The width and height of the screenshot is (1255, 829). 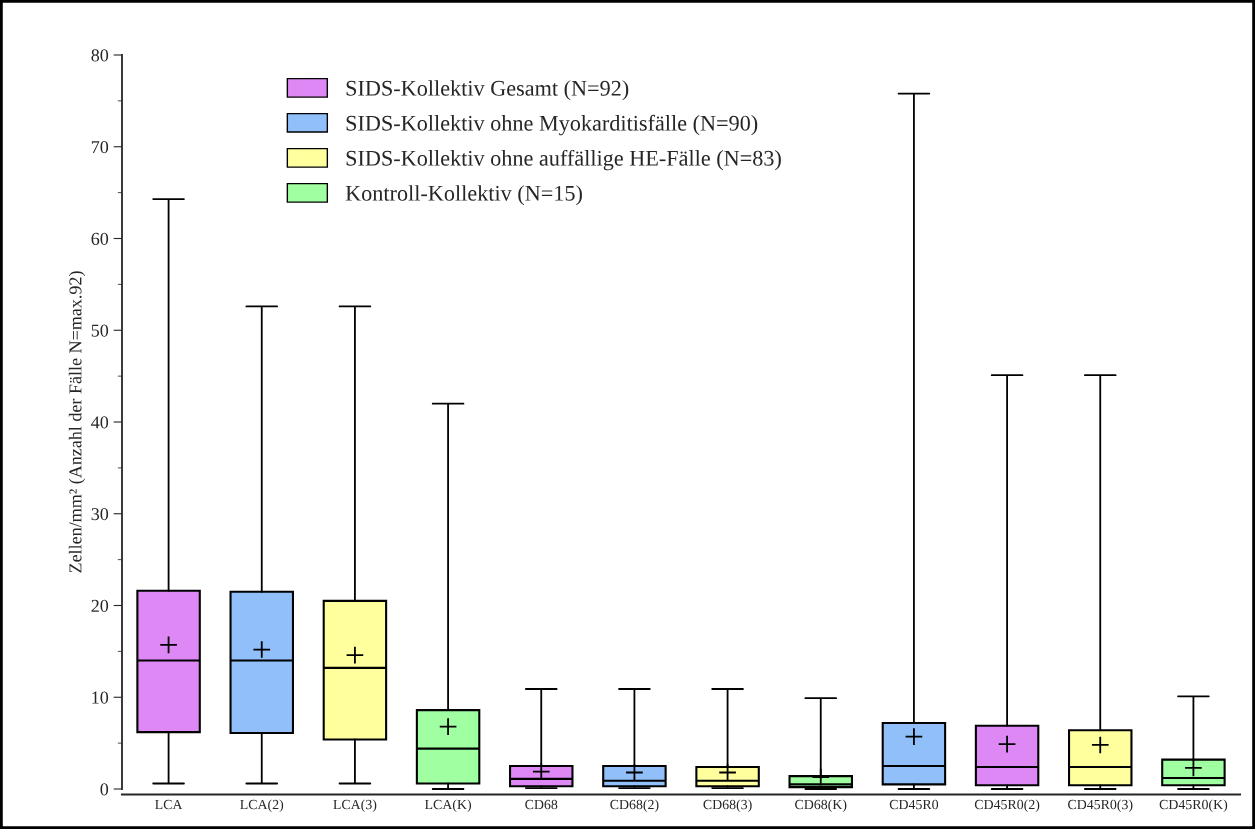 What do you see at coordinates (487, 90) in the screenshot?
I see `legend-label: SIDS-Kollektiv Gesamt (N=92)` at bounding box center [487, 90].